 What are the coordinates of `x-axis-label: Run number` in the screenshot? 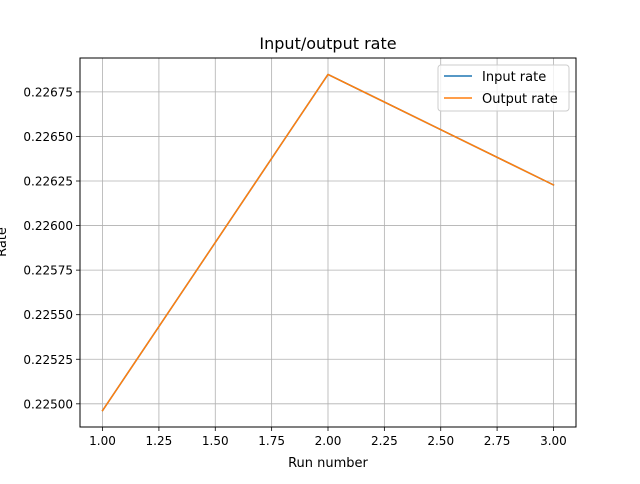 It's located at (328, 463).